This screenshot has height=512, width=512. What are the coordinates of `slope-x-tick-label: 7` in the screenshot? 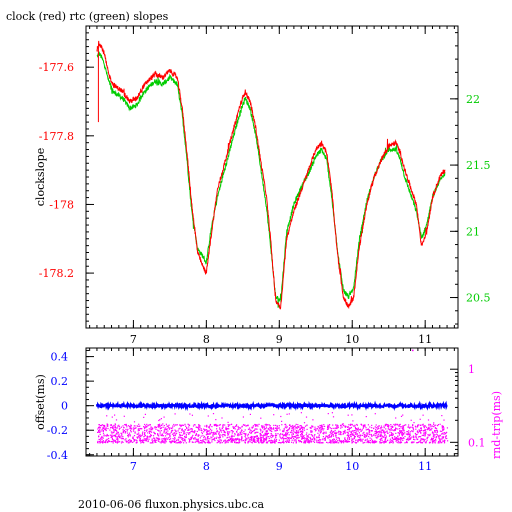 It's located at (133, 339).